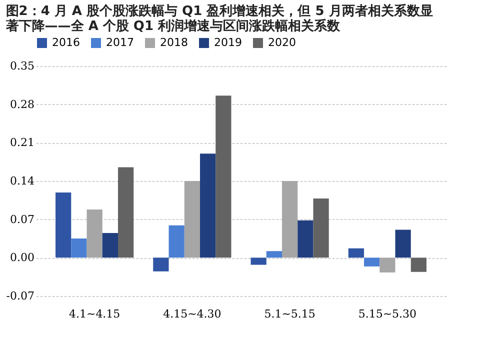 This screenshot has height=362, width=500. Describe the element at coordinates (282, 42) in the screenshot. I see `legend-label: 2020` at that location.